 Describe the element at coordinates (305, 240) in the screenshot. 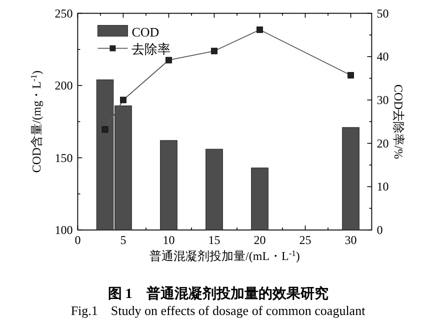

I see `x-tick-label: 25` at that location.